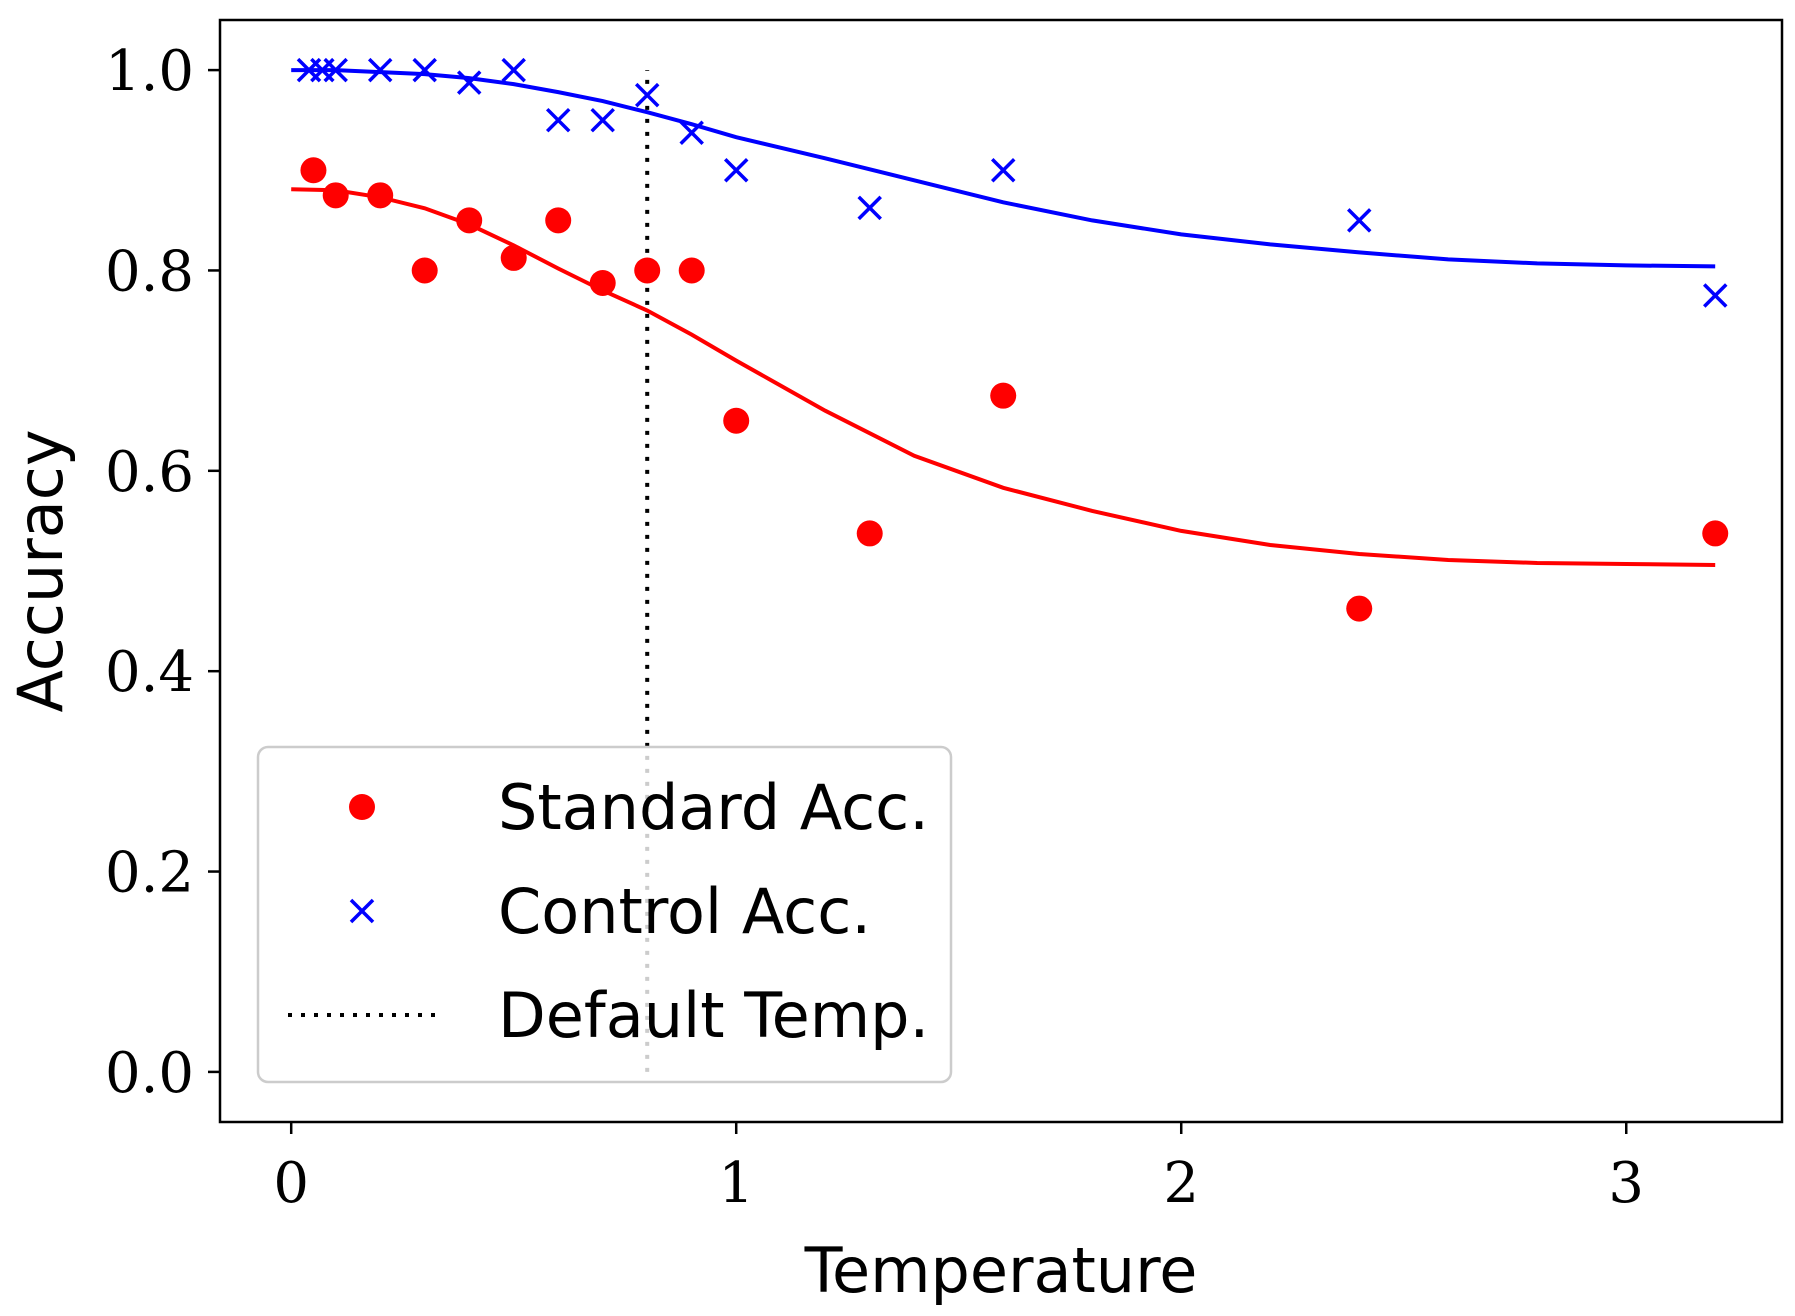 The image size is (1795, 1316). Describe the element at coordinates (684, 911) in the screenshot. I see `legend-label: Control Acc.` at that location.